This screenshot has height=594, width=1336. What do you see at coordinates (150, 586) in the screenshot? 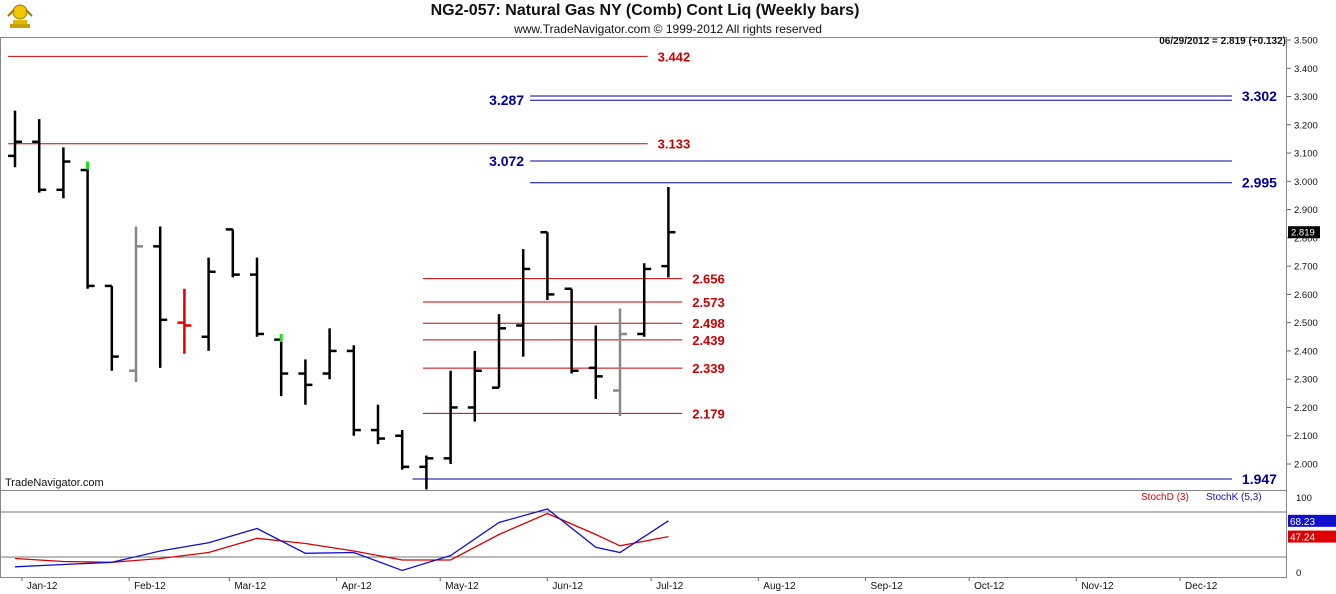
I see `x-tick-label: Feb-12` at bounding box center [150, 586].